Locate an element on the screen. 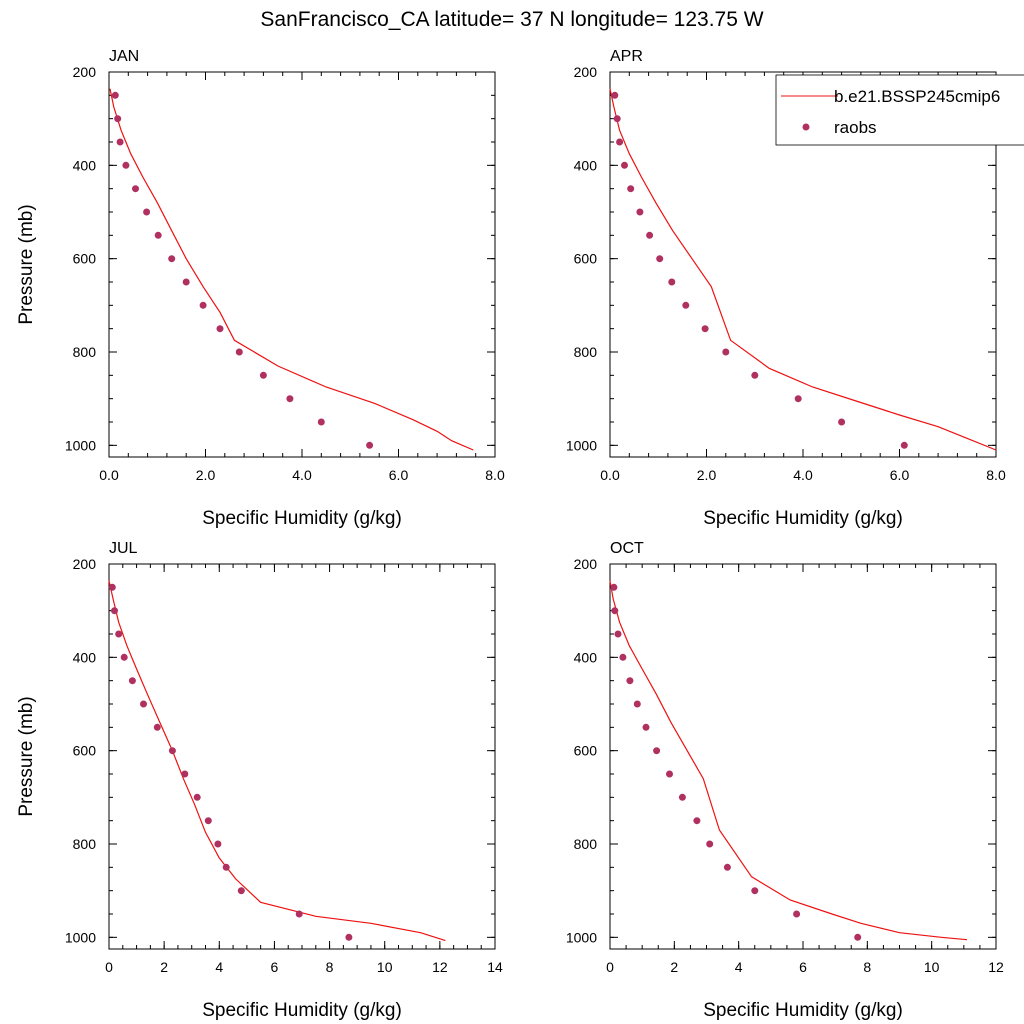 The image size is (1024, 1024). x-tick-label: 2 is located at coordinates (674, 967).